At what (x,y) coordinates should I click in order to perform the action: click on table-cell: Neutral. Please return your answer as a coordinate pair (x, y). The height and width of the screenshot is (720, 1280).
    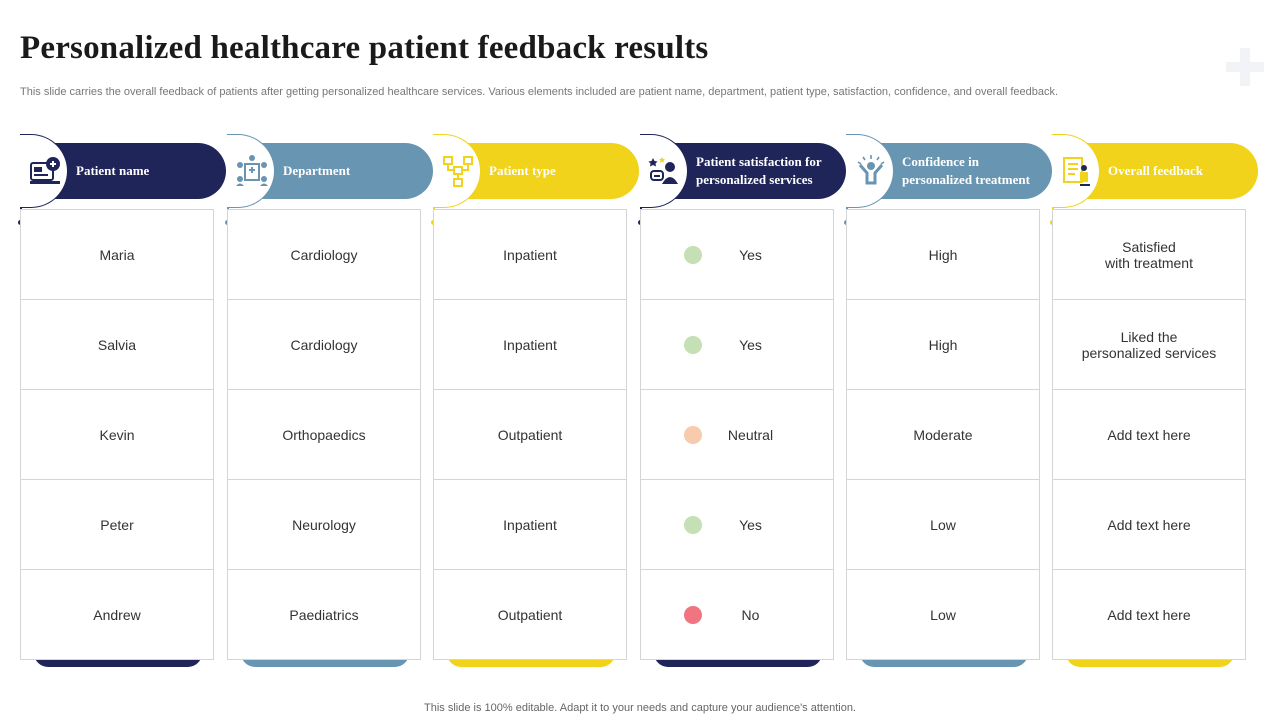
    Looking at the image, I should click on (737, 435).